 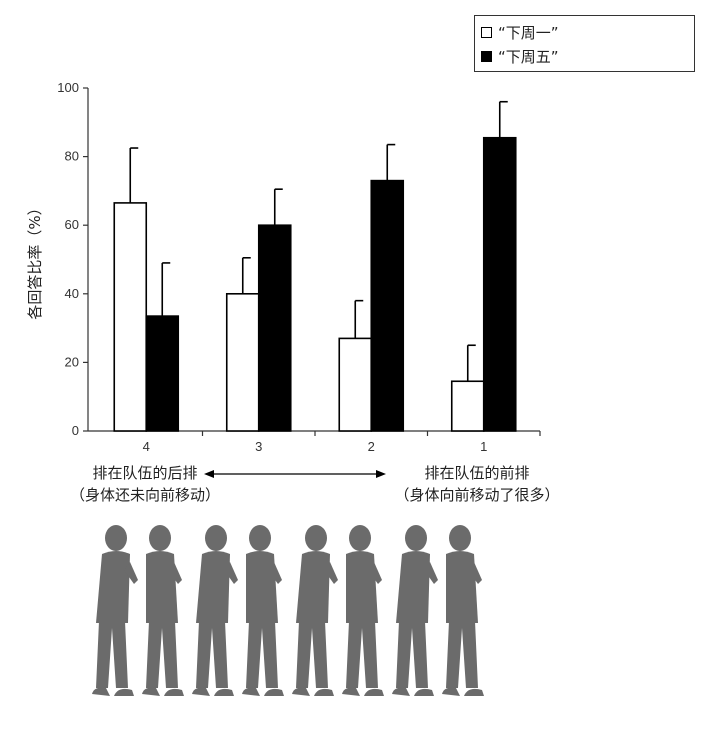 What do you see at coordinates (68, 87) in the screenshot?
I see `y-tick-label: 100` at bounding box center [68, 87].